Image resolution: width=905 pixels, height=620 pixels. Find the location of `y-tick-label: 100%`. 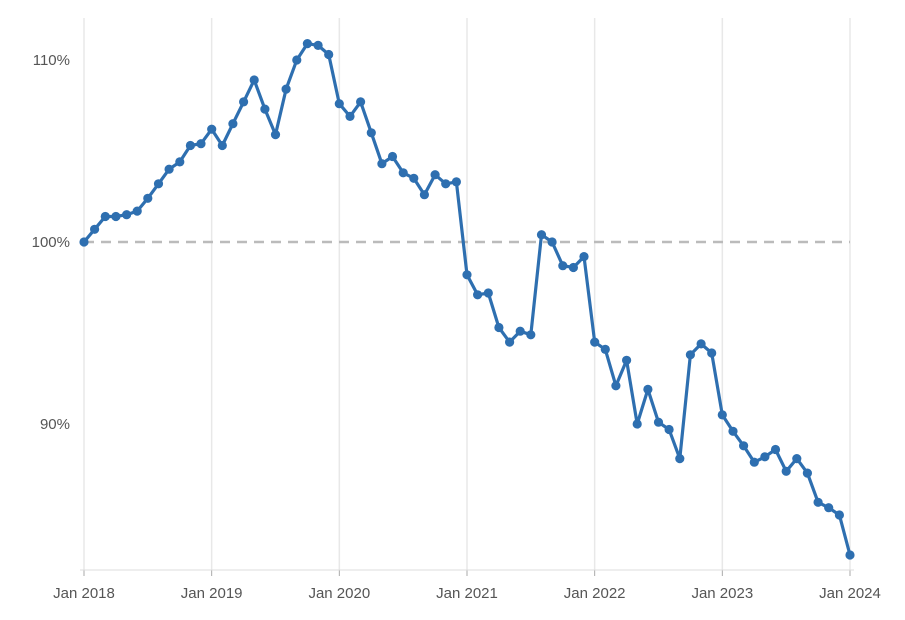

y-tick-label: 100% is located at coordinates (51, 242).